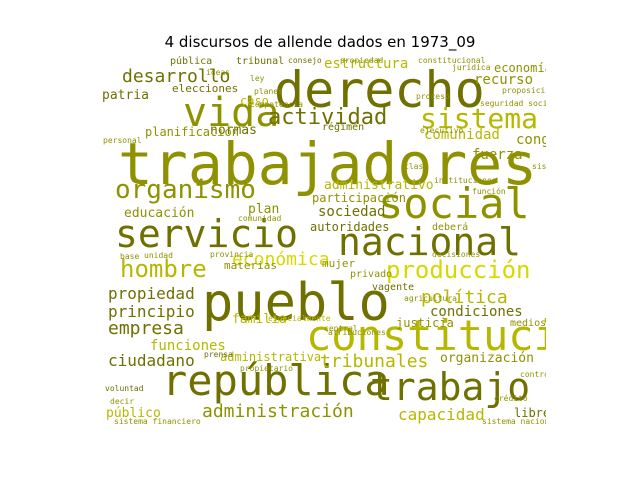 The width and height of the screenshot is (640, 480). Describe the element at coordinates (278, 411) in the screenshot. I see `cloud-word: administración` at that location.